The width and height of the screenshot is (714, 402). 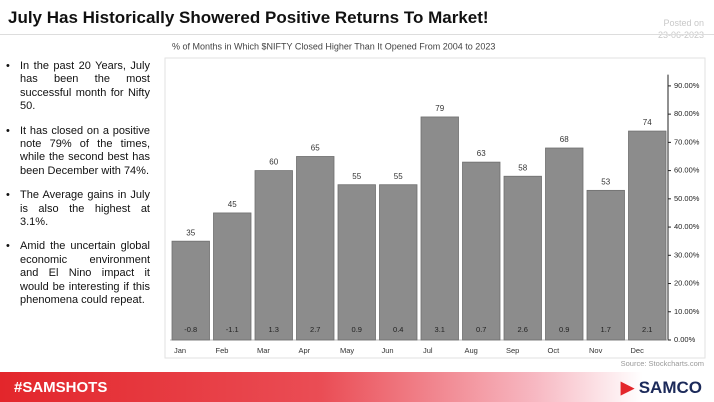 What do you see at coordinates (605, 181) in the screenshot?
I see `value-label: 53` at bounding box center [605, 181].